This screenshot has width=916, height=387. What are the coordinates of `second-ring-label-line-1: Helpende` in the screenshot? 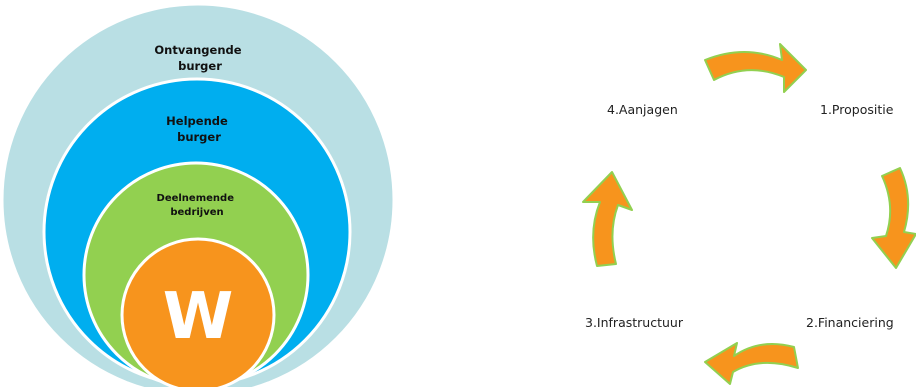 It's located at (197, 121).